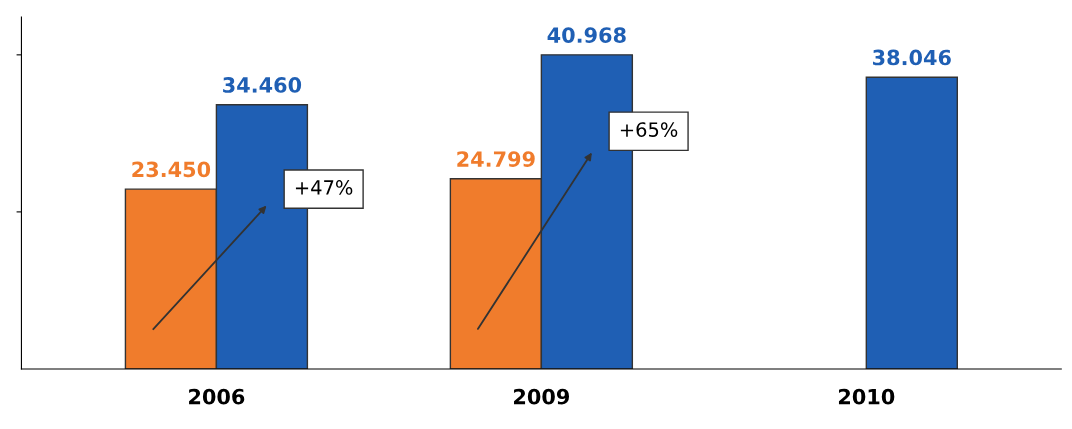 The image size is (1072, 429). Describe the element at coordinates (542, 396) in the screenshot. I see `x-tick-label: 2009` at that location.